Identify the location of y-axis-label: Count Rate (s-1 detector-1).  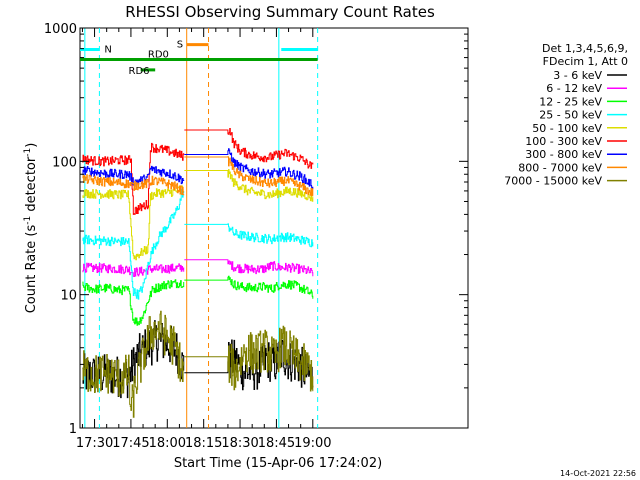
(31, 228).